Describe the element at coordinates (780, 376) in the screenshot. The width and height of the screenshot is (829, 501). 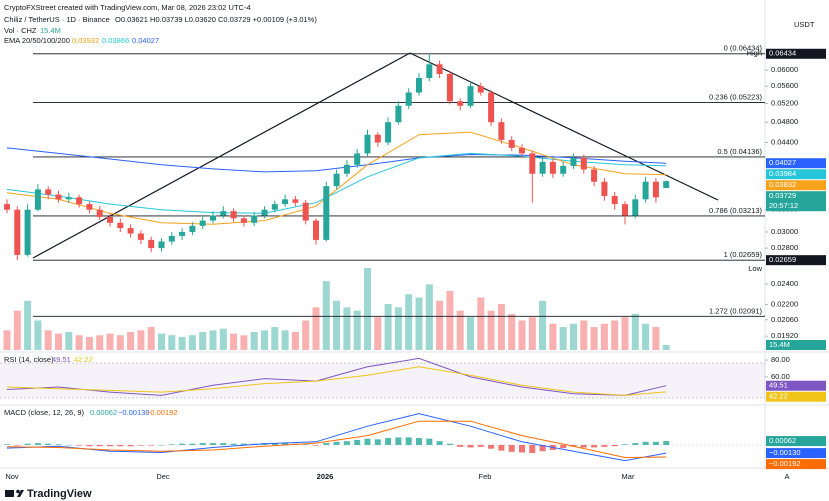
I see `y-tick-label: 60.00` at that location.